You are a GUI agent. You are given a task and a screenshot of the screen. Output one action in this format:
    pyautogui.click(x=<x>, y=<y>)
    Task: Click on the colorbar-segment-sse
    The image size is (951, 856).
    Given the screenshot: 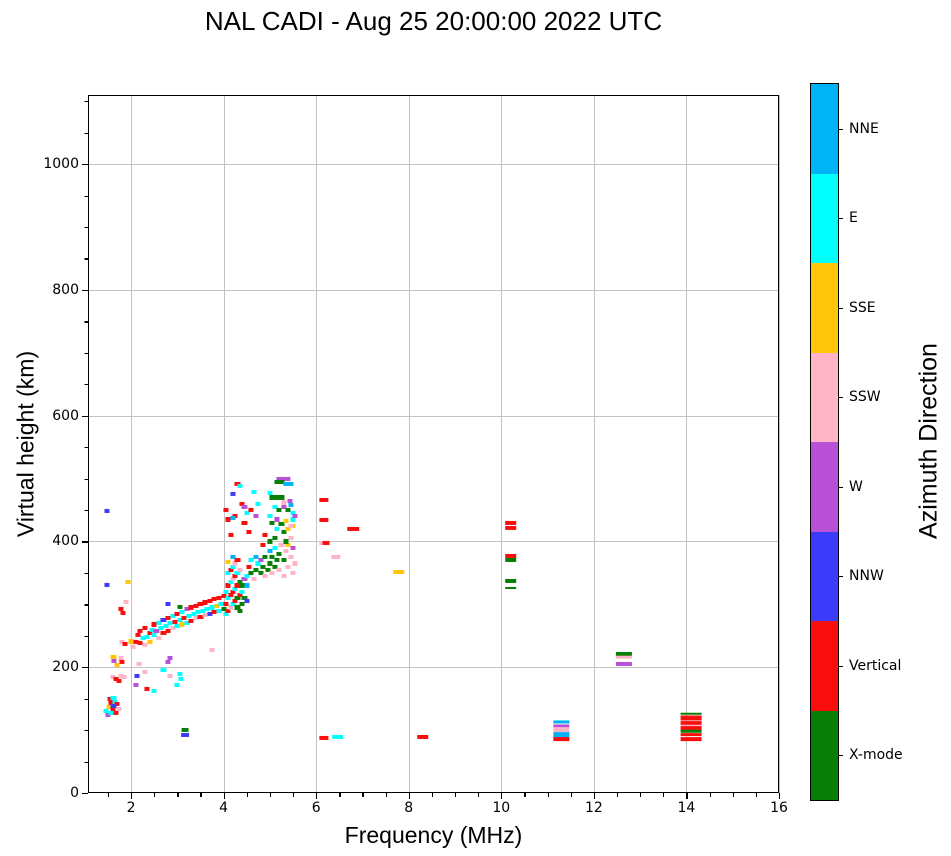 What is the action you would take?
    pyautogui.click(x=824, y=308)
    